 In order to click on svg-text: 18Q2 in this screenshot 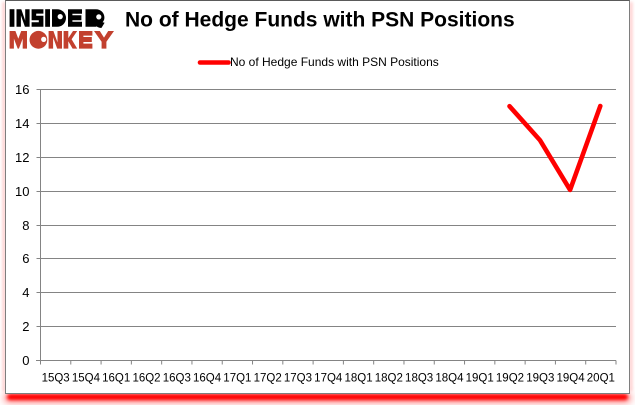, I will do `click(389, 379)`.